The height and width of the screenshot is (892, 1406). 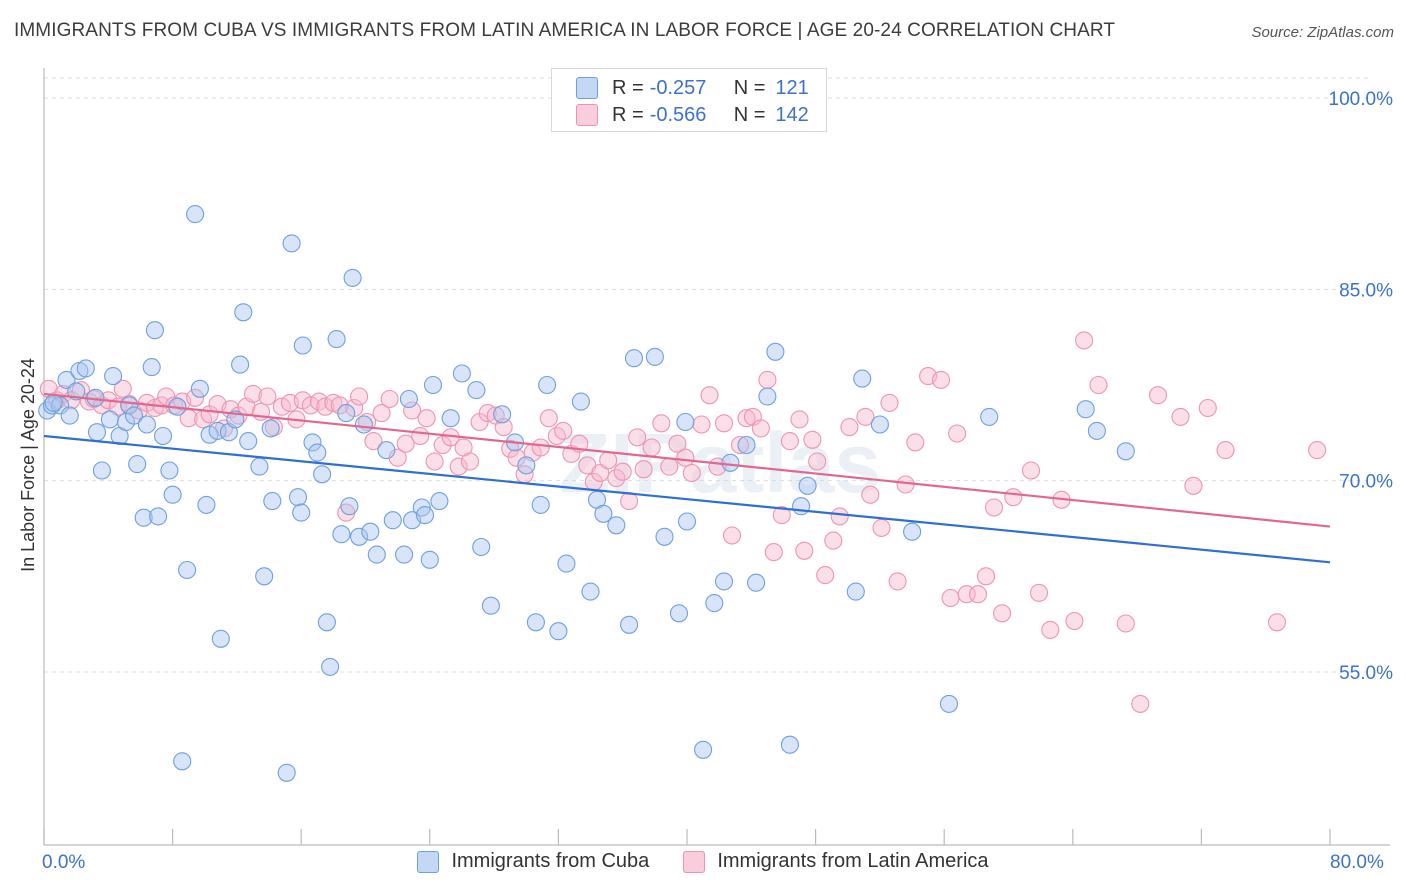 I want to click on legend-r-value-cuba: -0.257, so click(x=678, y=87).